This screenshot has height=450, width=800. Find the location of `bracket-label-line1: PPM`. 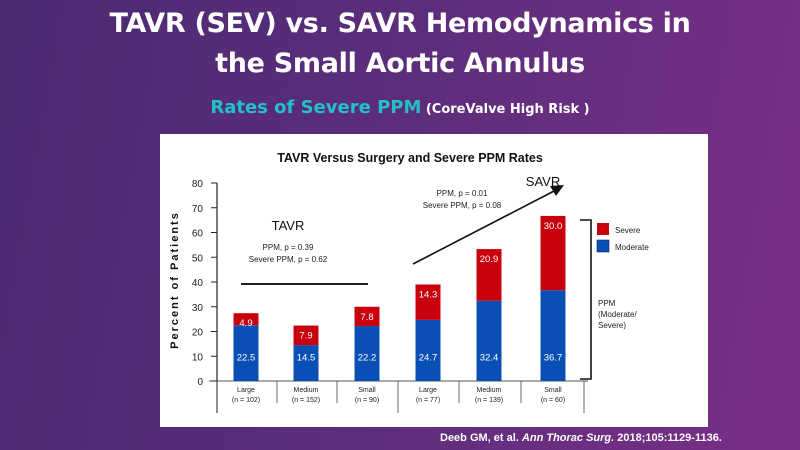

bracket-label-line1: PPM is located at coordinates (607, 303).